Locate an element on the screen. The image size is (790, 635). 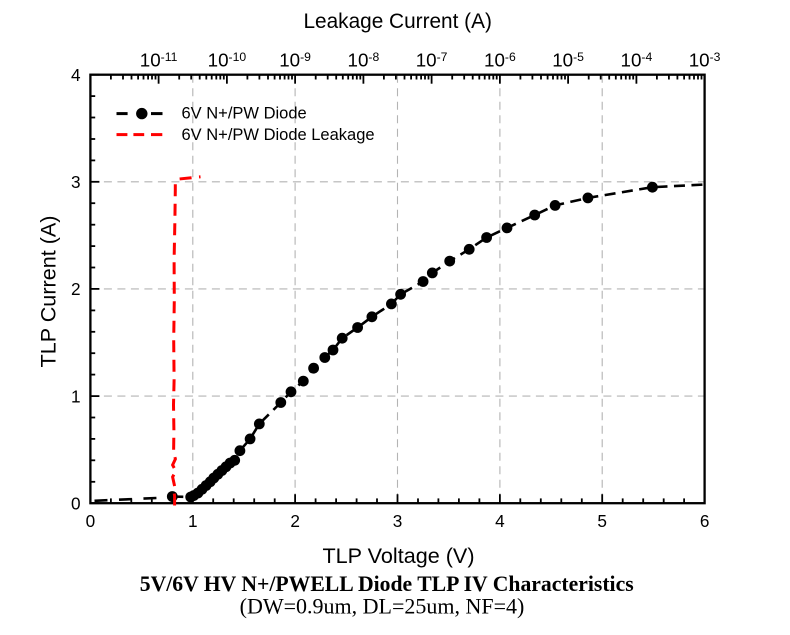
svg-text: TLP Voltage (V) is located at coordinates (398, 555).